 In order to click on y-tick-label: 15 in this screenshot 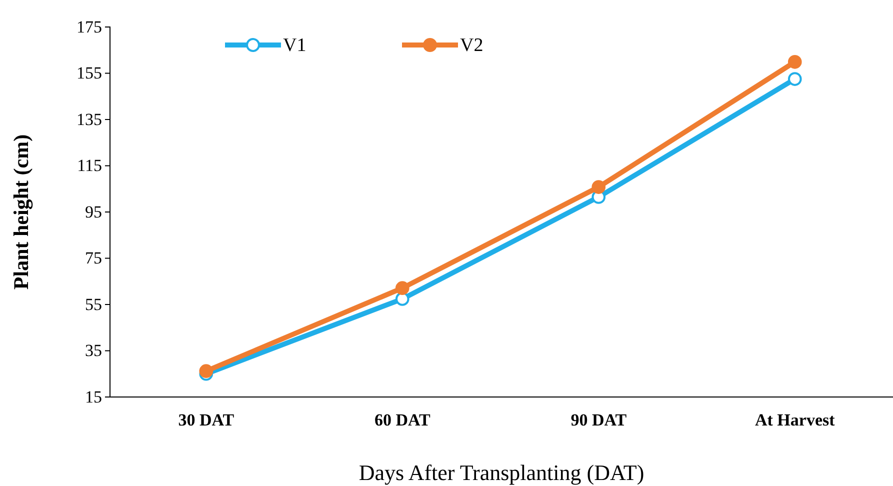, I will do `click(93, 396)`.